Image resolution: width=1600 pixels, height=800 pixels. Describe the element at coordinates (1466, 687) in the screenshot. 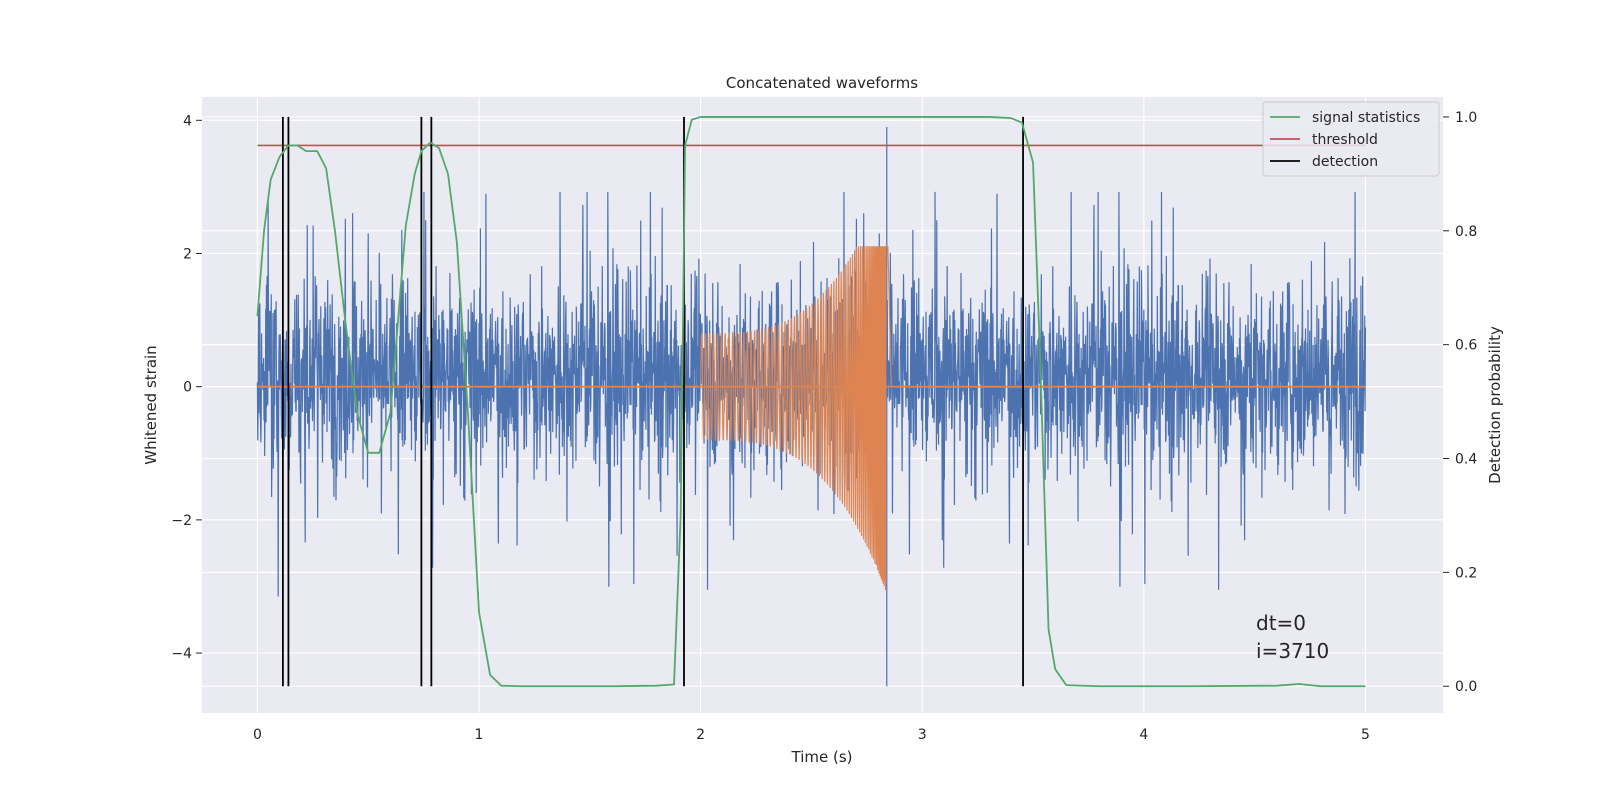

I see `y2-tick-label: 0.0` at that location.